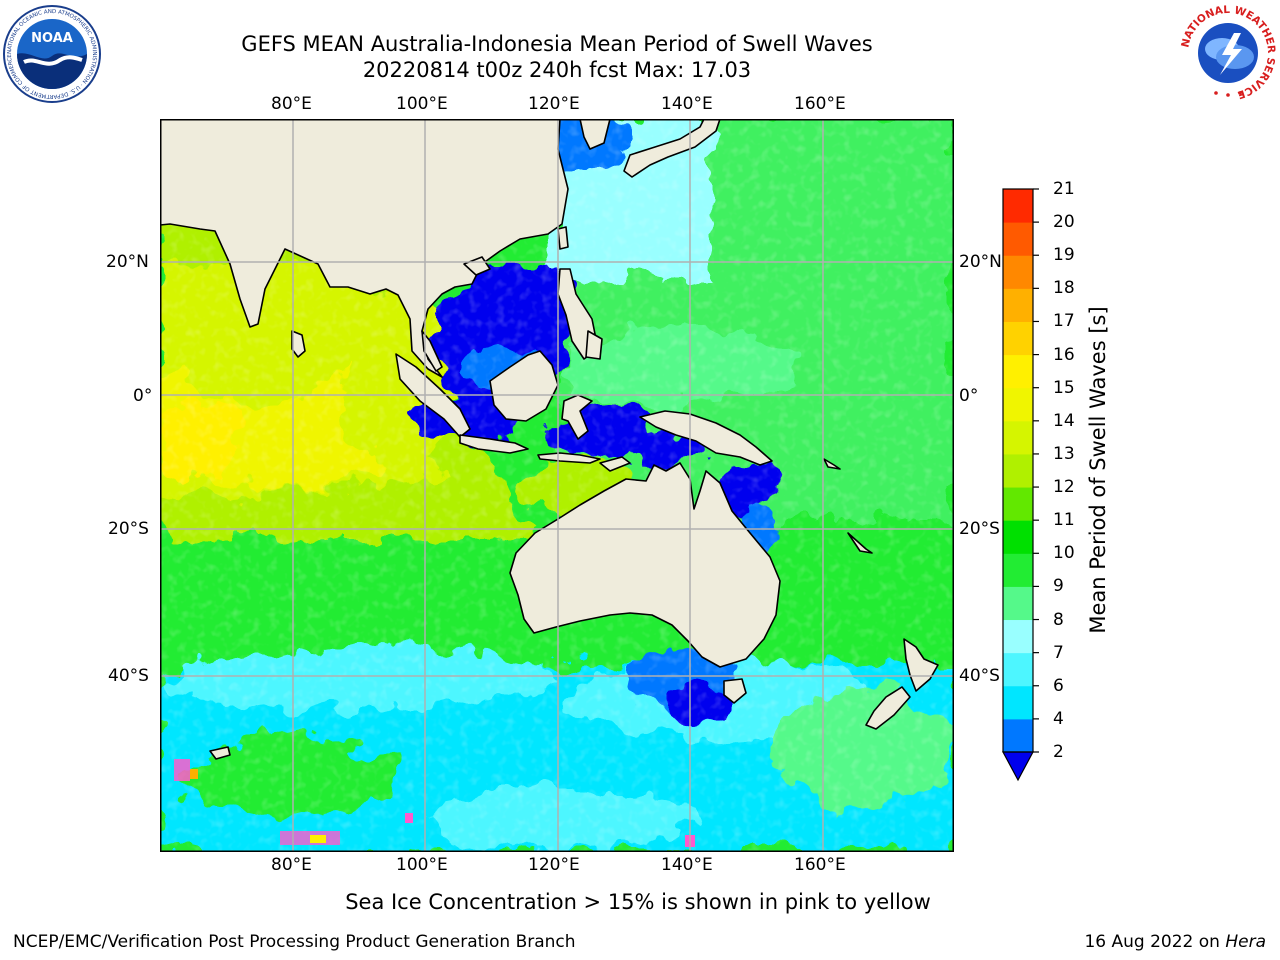 The image size is (1280, 960). I want to click on colorbar-tick-label: 10, so click(1064, 553).